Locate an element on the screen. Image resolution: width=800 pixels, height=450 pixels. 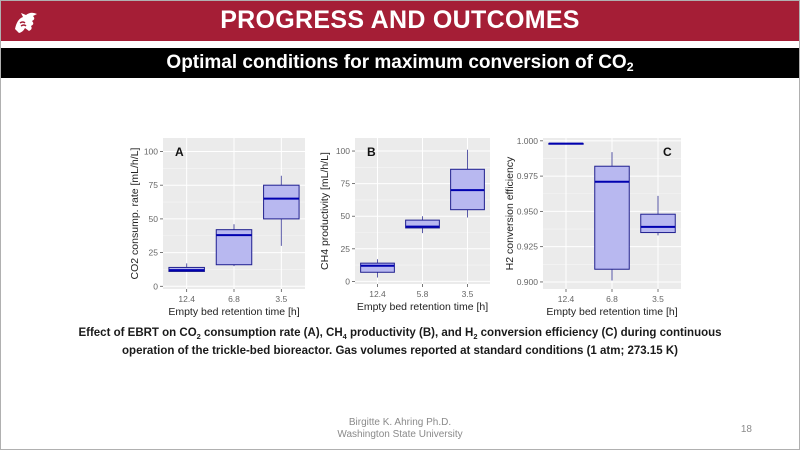
panel-label: A is located at coordinates (179, 152).